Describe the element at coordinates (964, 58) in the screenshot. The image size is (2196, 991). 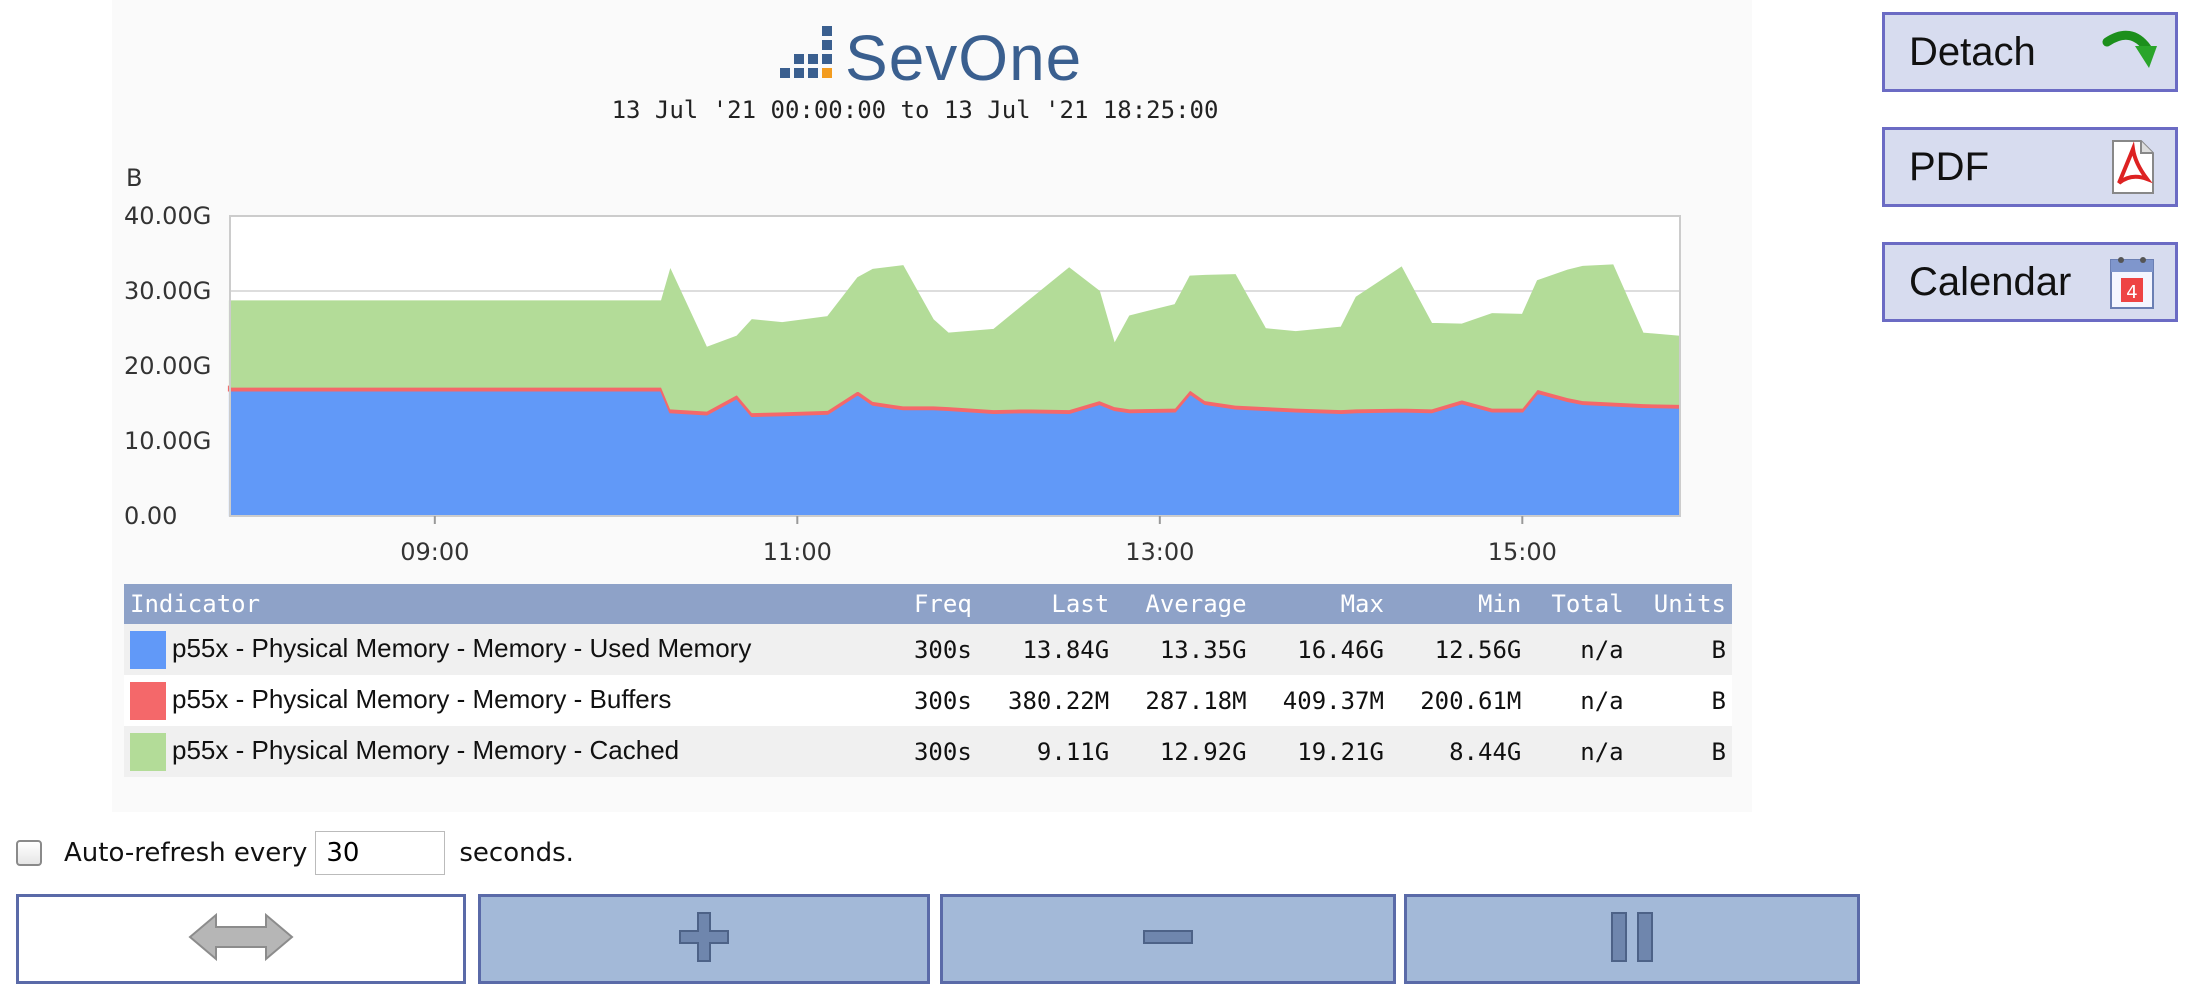
I see `logo-text: SevOne` at that location.